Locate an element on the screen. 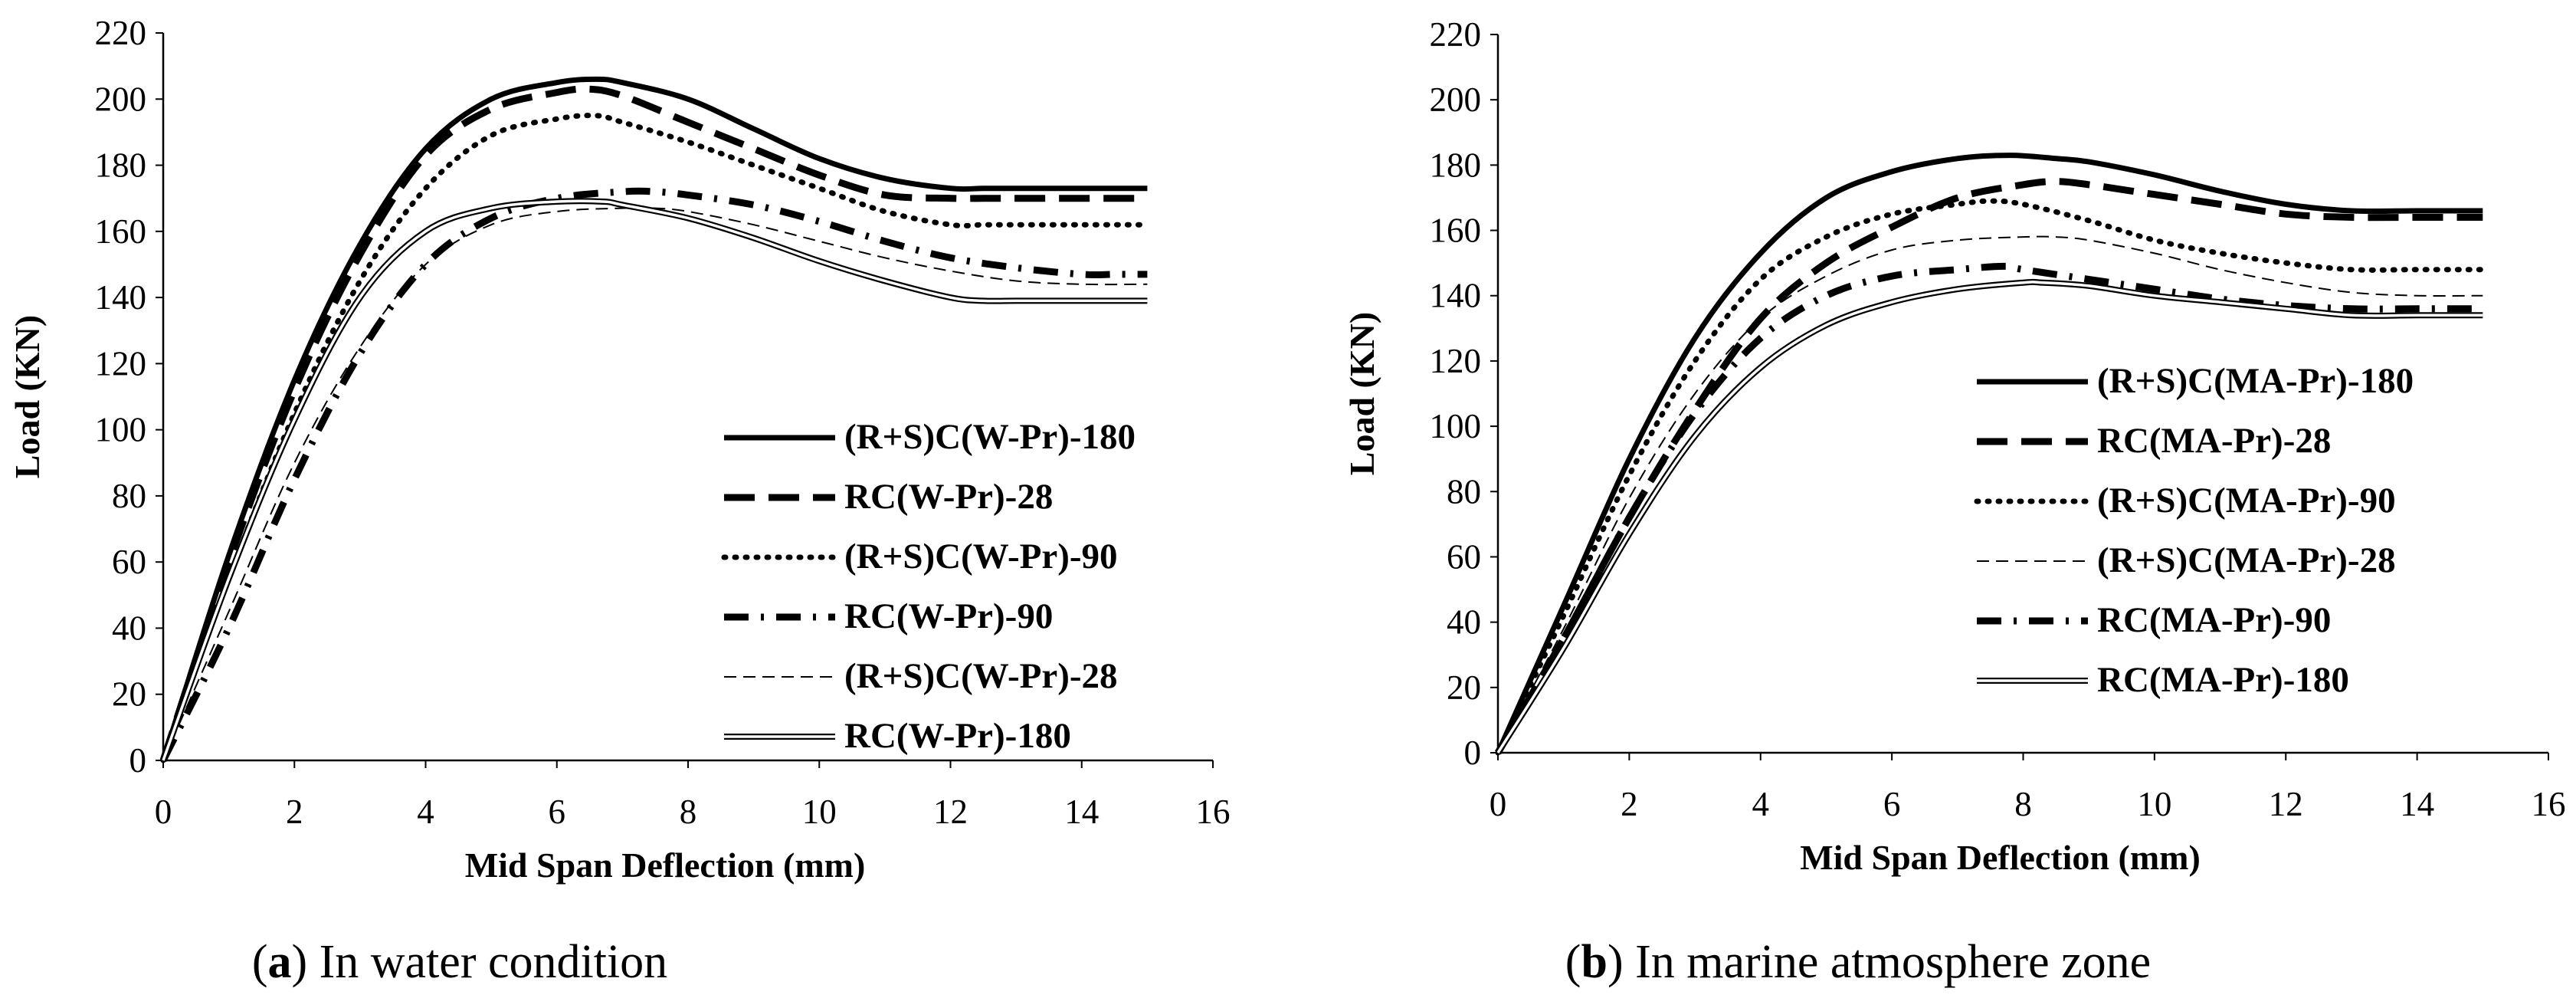 This screenshot has width=2576, height=1008. legend-label-2: RC(W-Pr)-28 is located at coordinates (948, 497).